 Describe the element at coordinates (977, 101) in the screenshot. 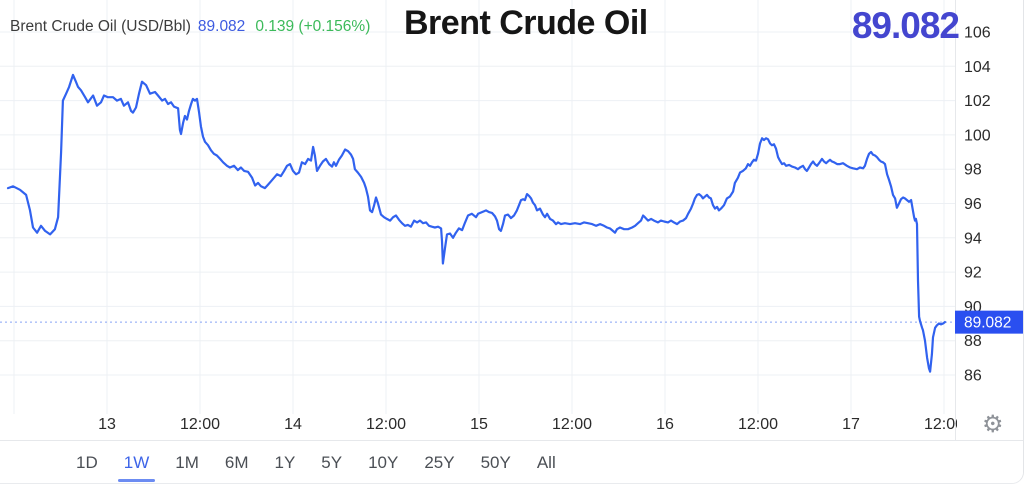

I see `y-axis-label: 102` at that location.